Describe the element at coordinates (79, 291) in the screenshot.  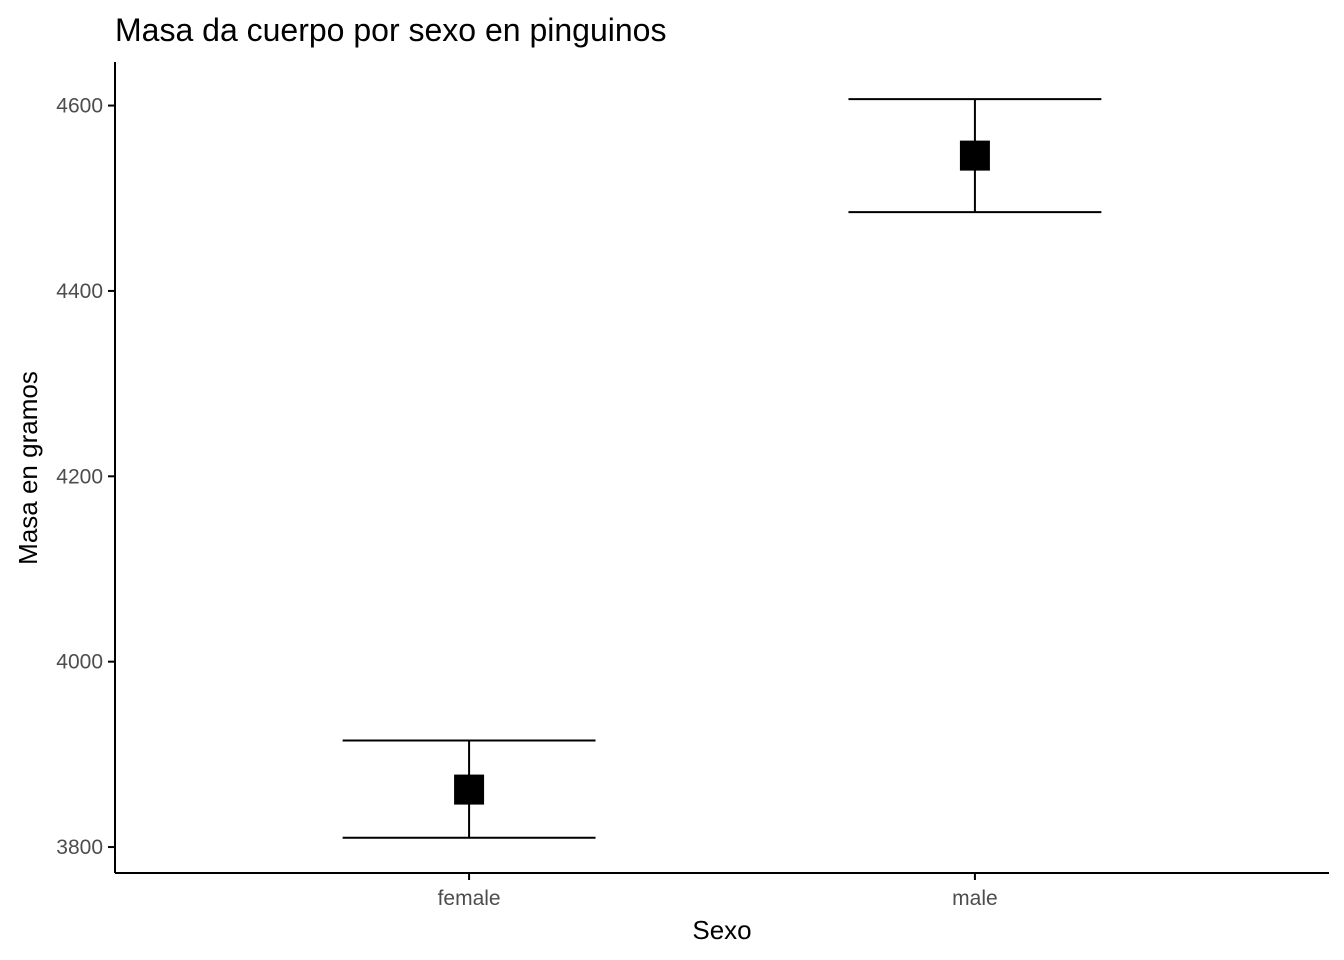
I see `y-tick-label: 4400` at that location.